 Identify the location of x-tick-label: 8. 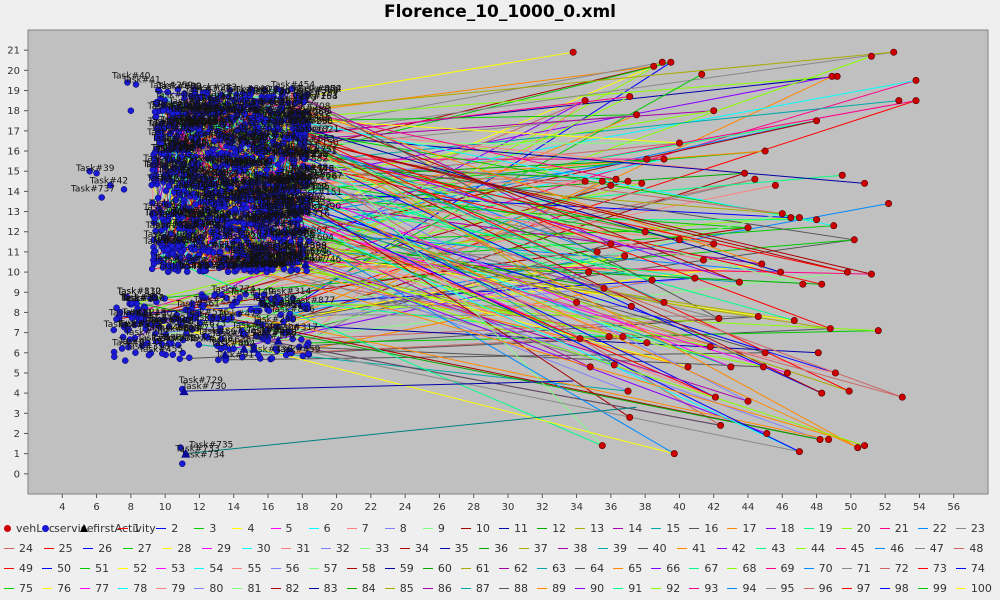
(131, 507).